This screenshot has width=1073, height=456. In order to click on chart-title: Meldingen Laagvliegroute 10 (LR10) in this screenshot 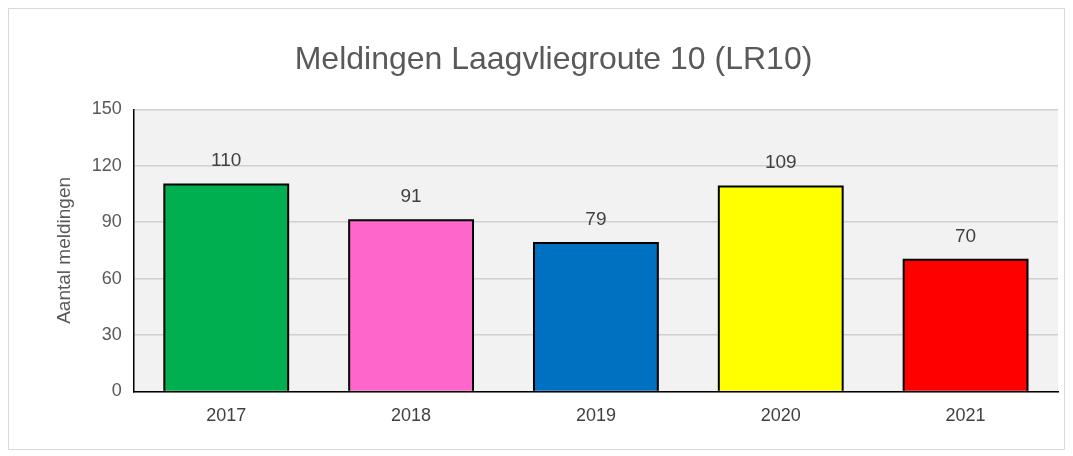, I will do `click(553, 58)`.